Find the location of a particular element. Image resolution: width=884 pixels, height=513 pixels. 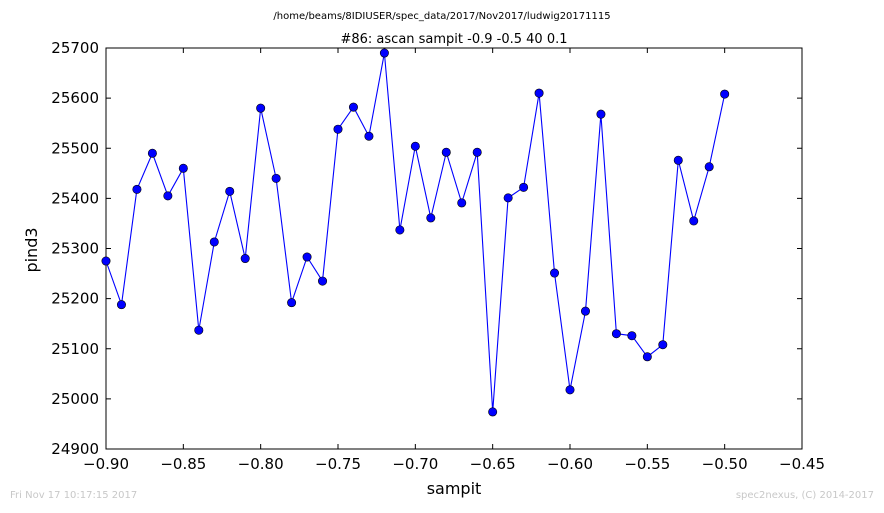

x-tick-label: −0.65 is located at coordinates (493, 464).